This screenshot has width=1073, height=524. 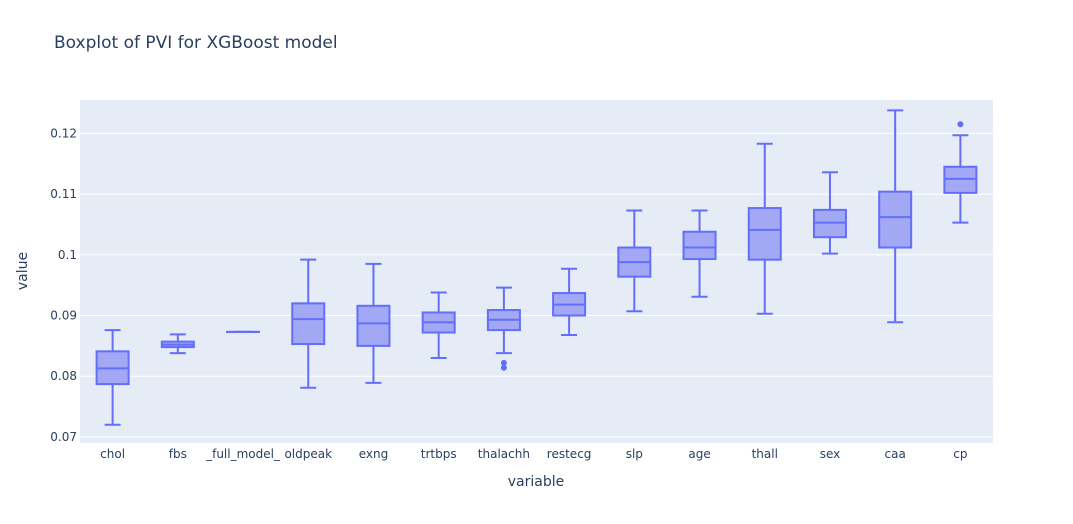 I want to click on y-tick-label: 0.1, so click(x=67, y=255).